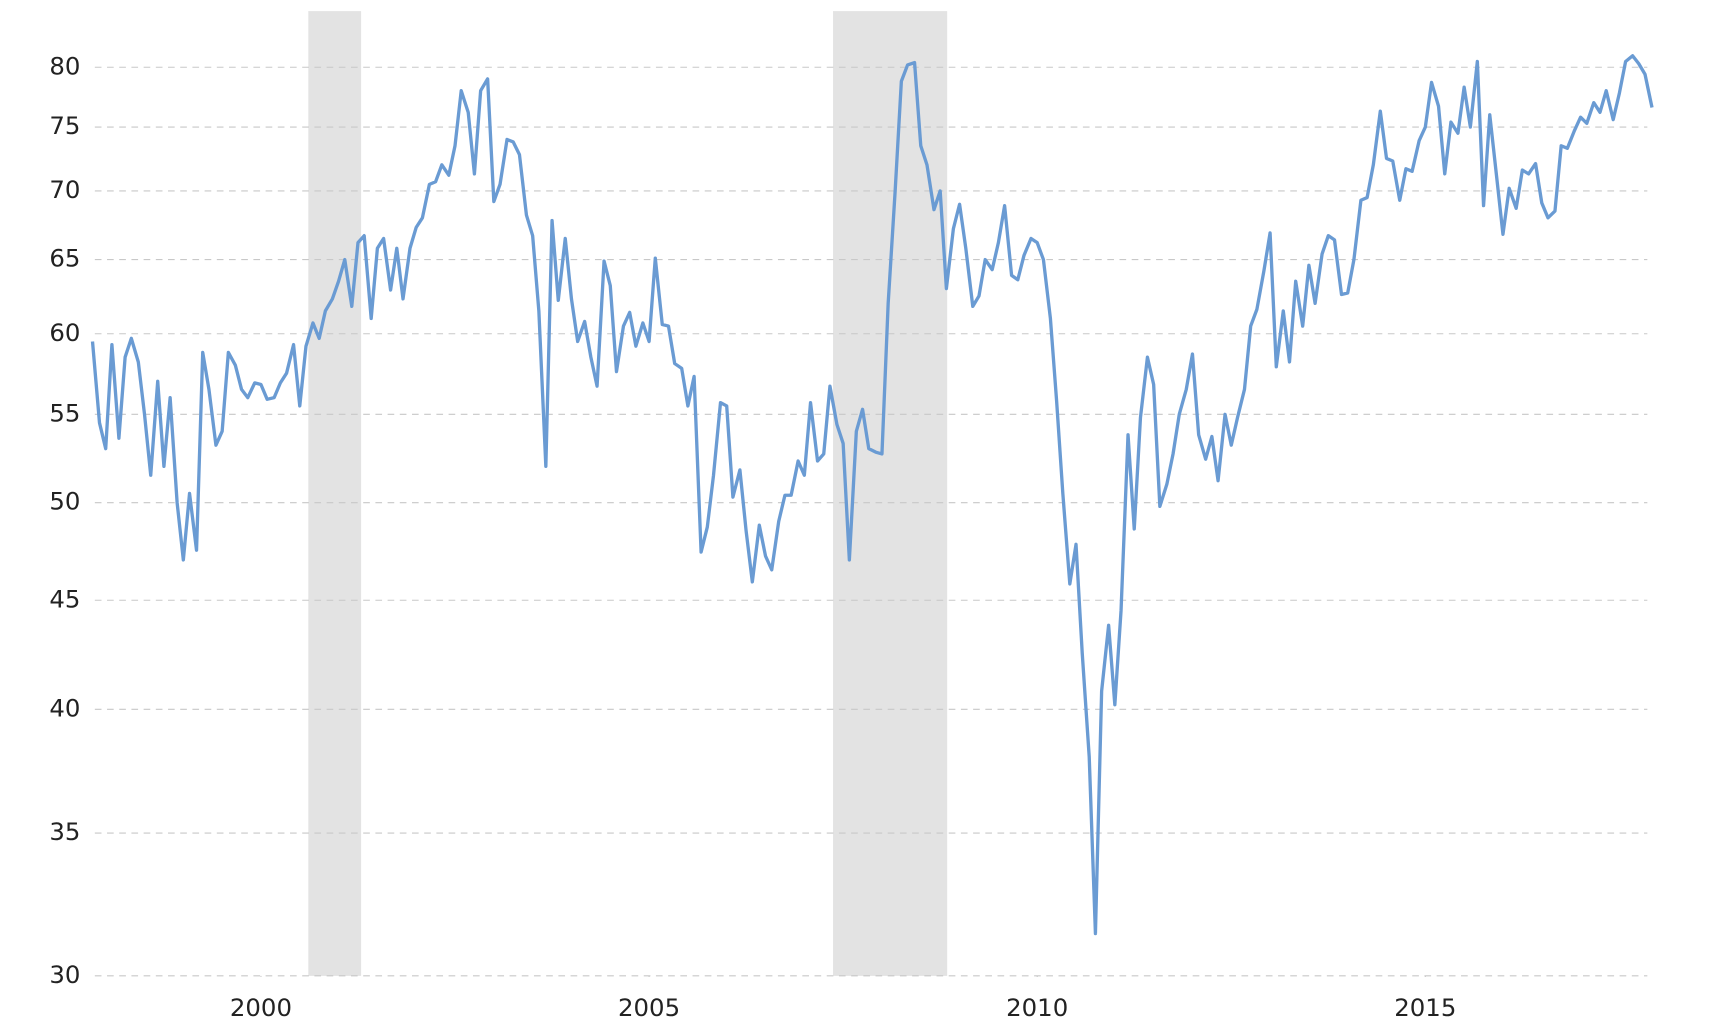 The height and width of the screenshot is (1018, 1720). Describe the element at coordinates (1037, 1005) in the screenshot. I see `x-tick-label: 2010` at that location.